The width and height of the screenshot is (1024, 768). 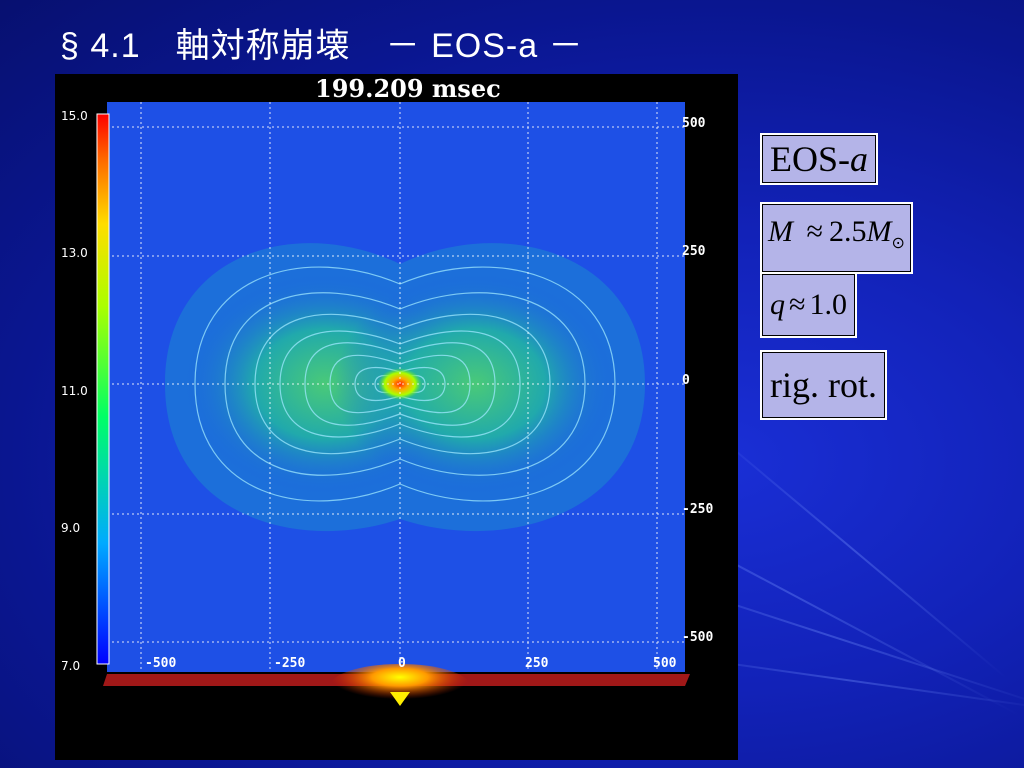 I want to click on x-tick-label: 500, so click(x=665, y=663).